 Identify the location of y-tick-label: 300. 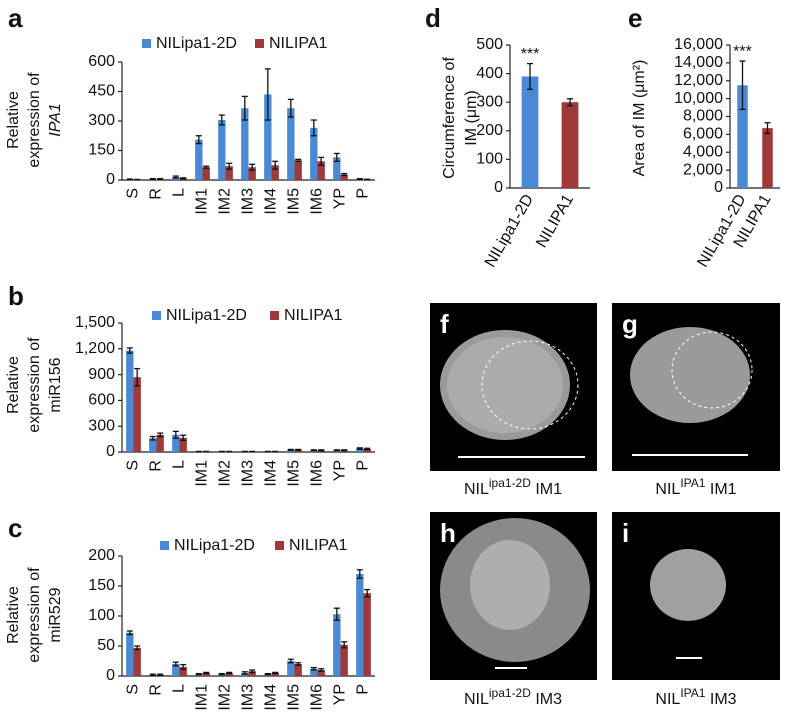
(489, 101).